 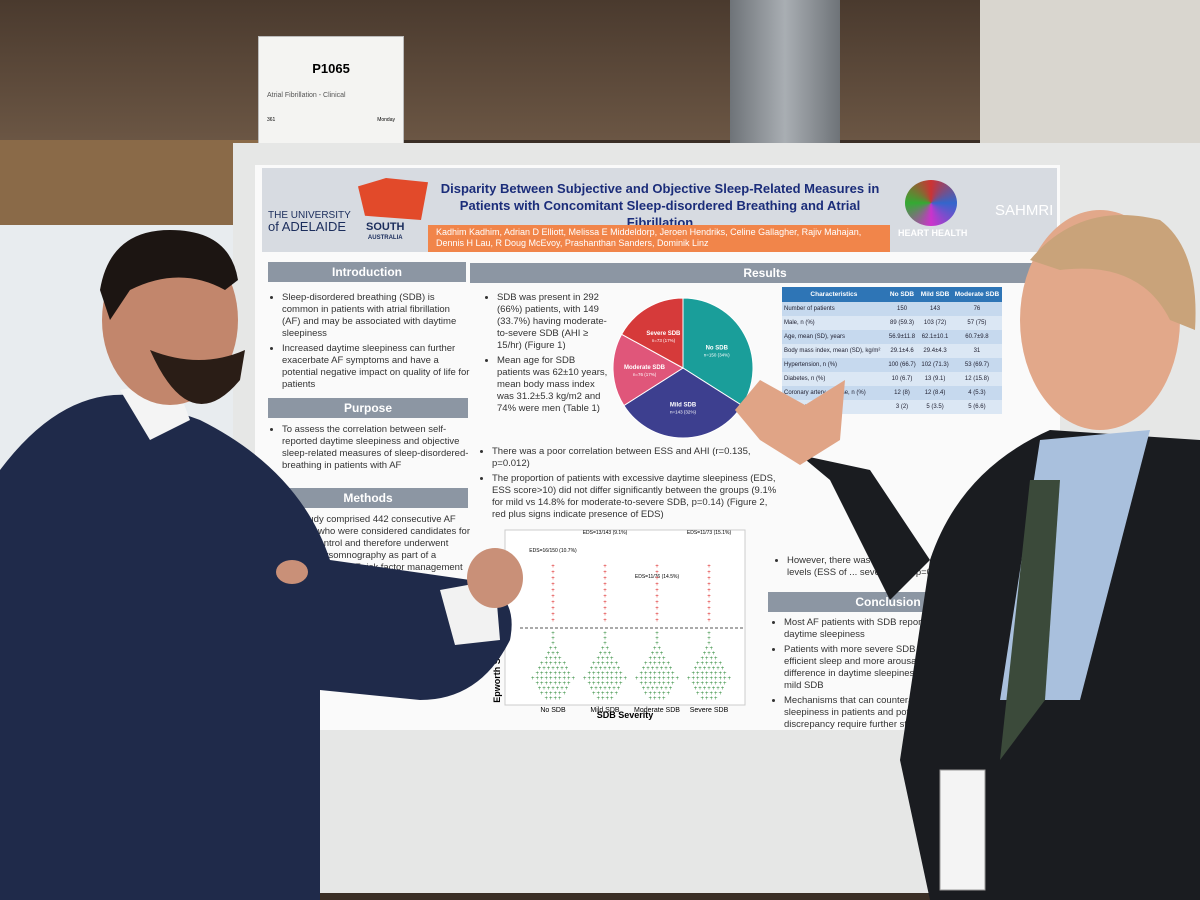 What do you see at coordinates (976, 351) in the screenshot?
I see `table-cell: 31` at bounding box center [976, 351].